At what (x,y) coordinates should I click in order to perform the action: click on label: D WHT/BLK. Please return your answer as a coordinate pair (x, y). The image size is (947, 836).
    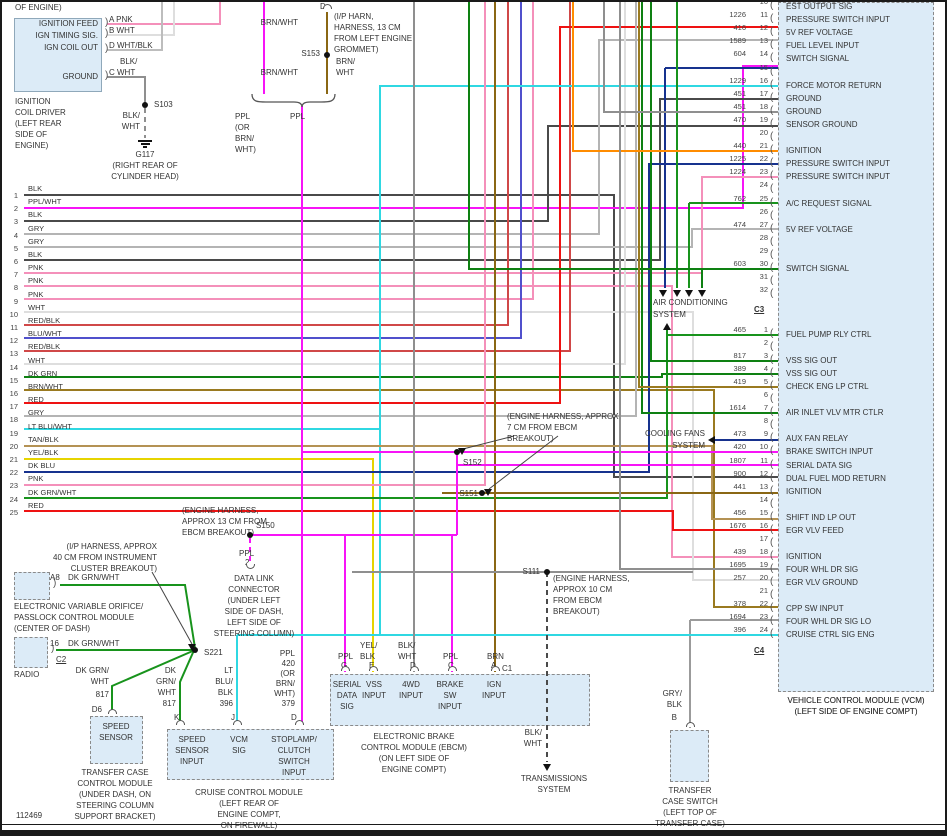
    Looking at the image, I should click on (131, 45).